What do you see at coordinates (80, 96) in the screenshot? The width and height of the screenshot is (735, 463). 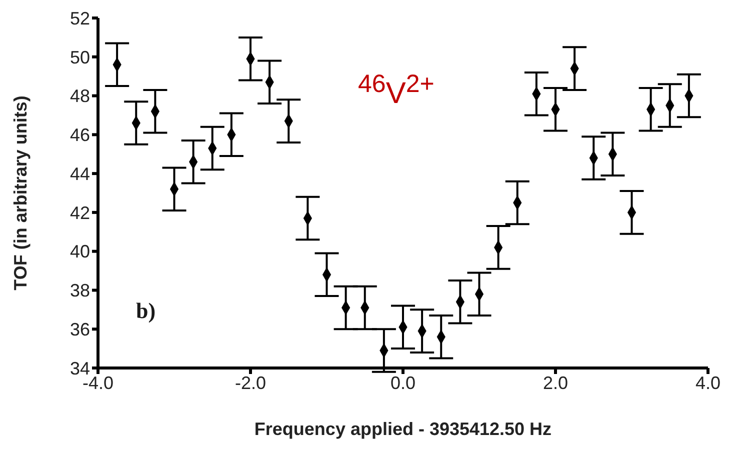 I see `y-tick-label: 48` at bounding box center [80, 96].